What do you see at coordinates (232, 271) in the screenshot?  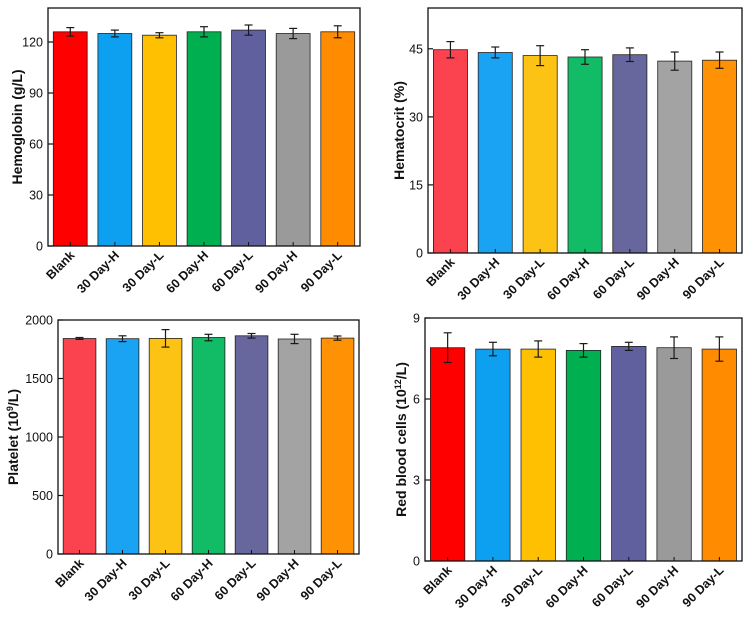 I see `hemoglobin-category-label-5: 60 Day-L` at bounding box center [232, 271].